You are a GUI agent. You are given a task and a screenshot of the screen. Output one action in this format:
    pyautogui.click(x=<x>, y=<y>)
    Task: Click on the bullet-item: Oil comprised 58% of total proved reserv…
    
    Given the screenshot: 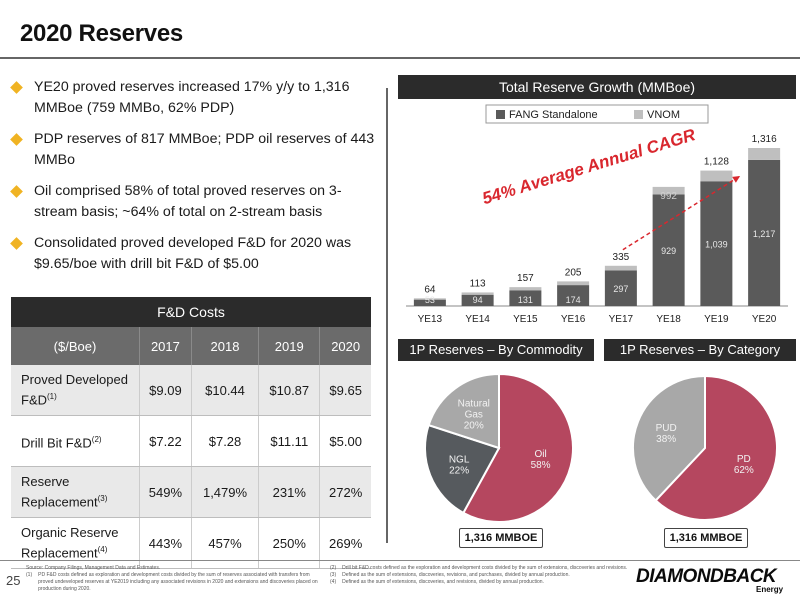 What is the action you would take?
    pyautogui.click(x=195, y=202)
    